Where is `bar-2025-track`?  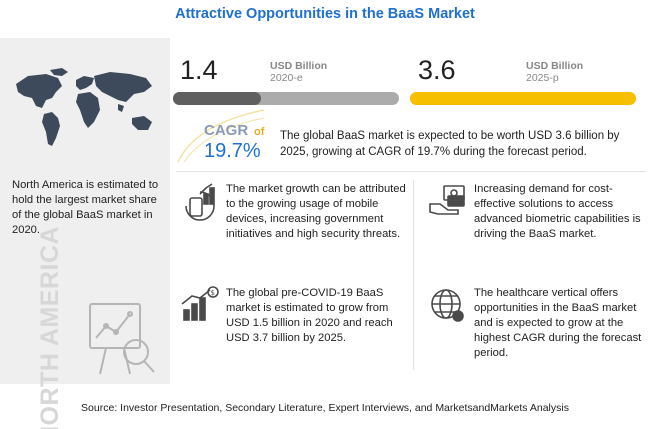 bar-2025-track is located at coordinates (523, 98).